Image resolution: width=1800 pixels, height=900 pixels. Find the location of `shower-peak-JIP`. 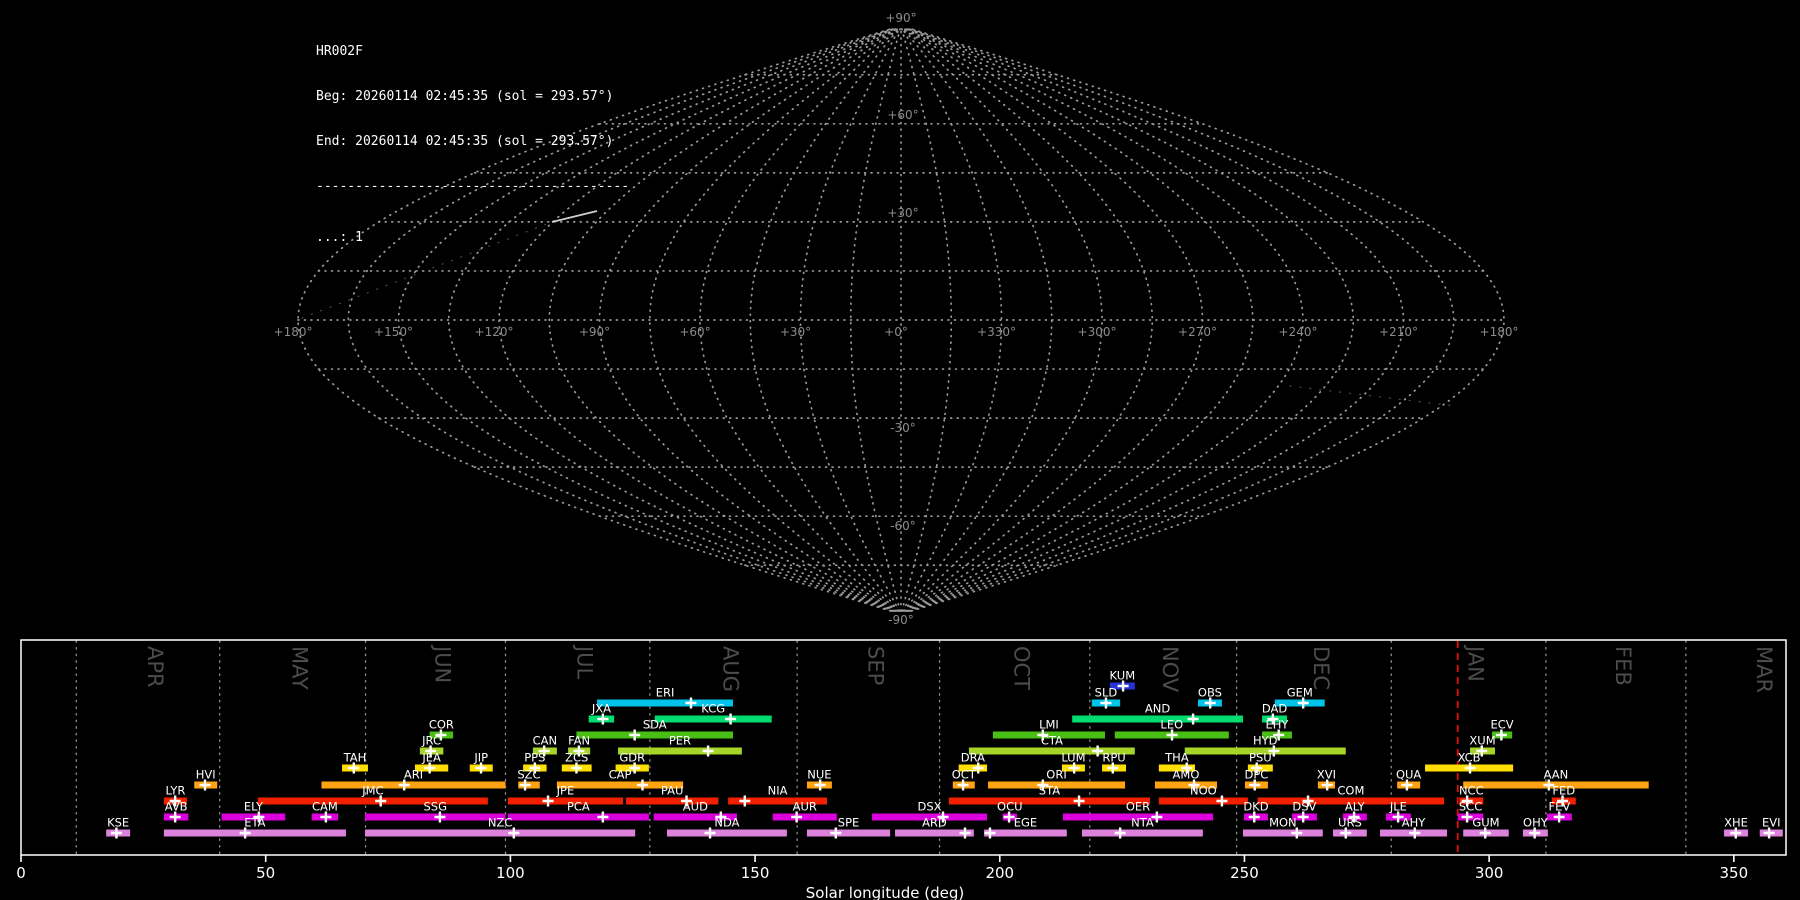

shower-peak-JIP is located at coordinates (481, 768).